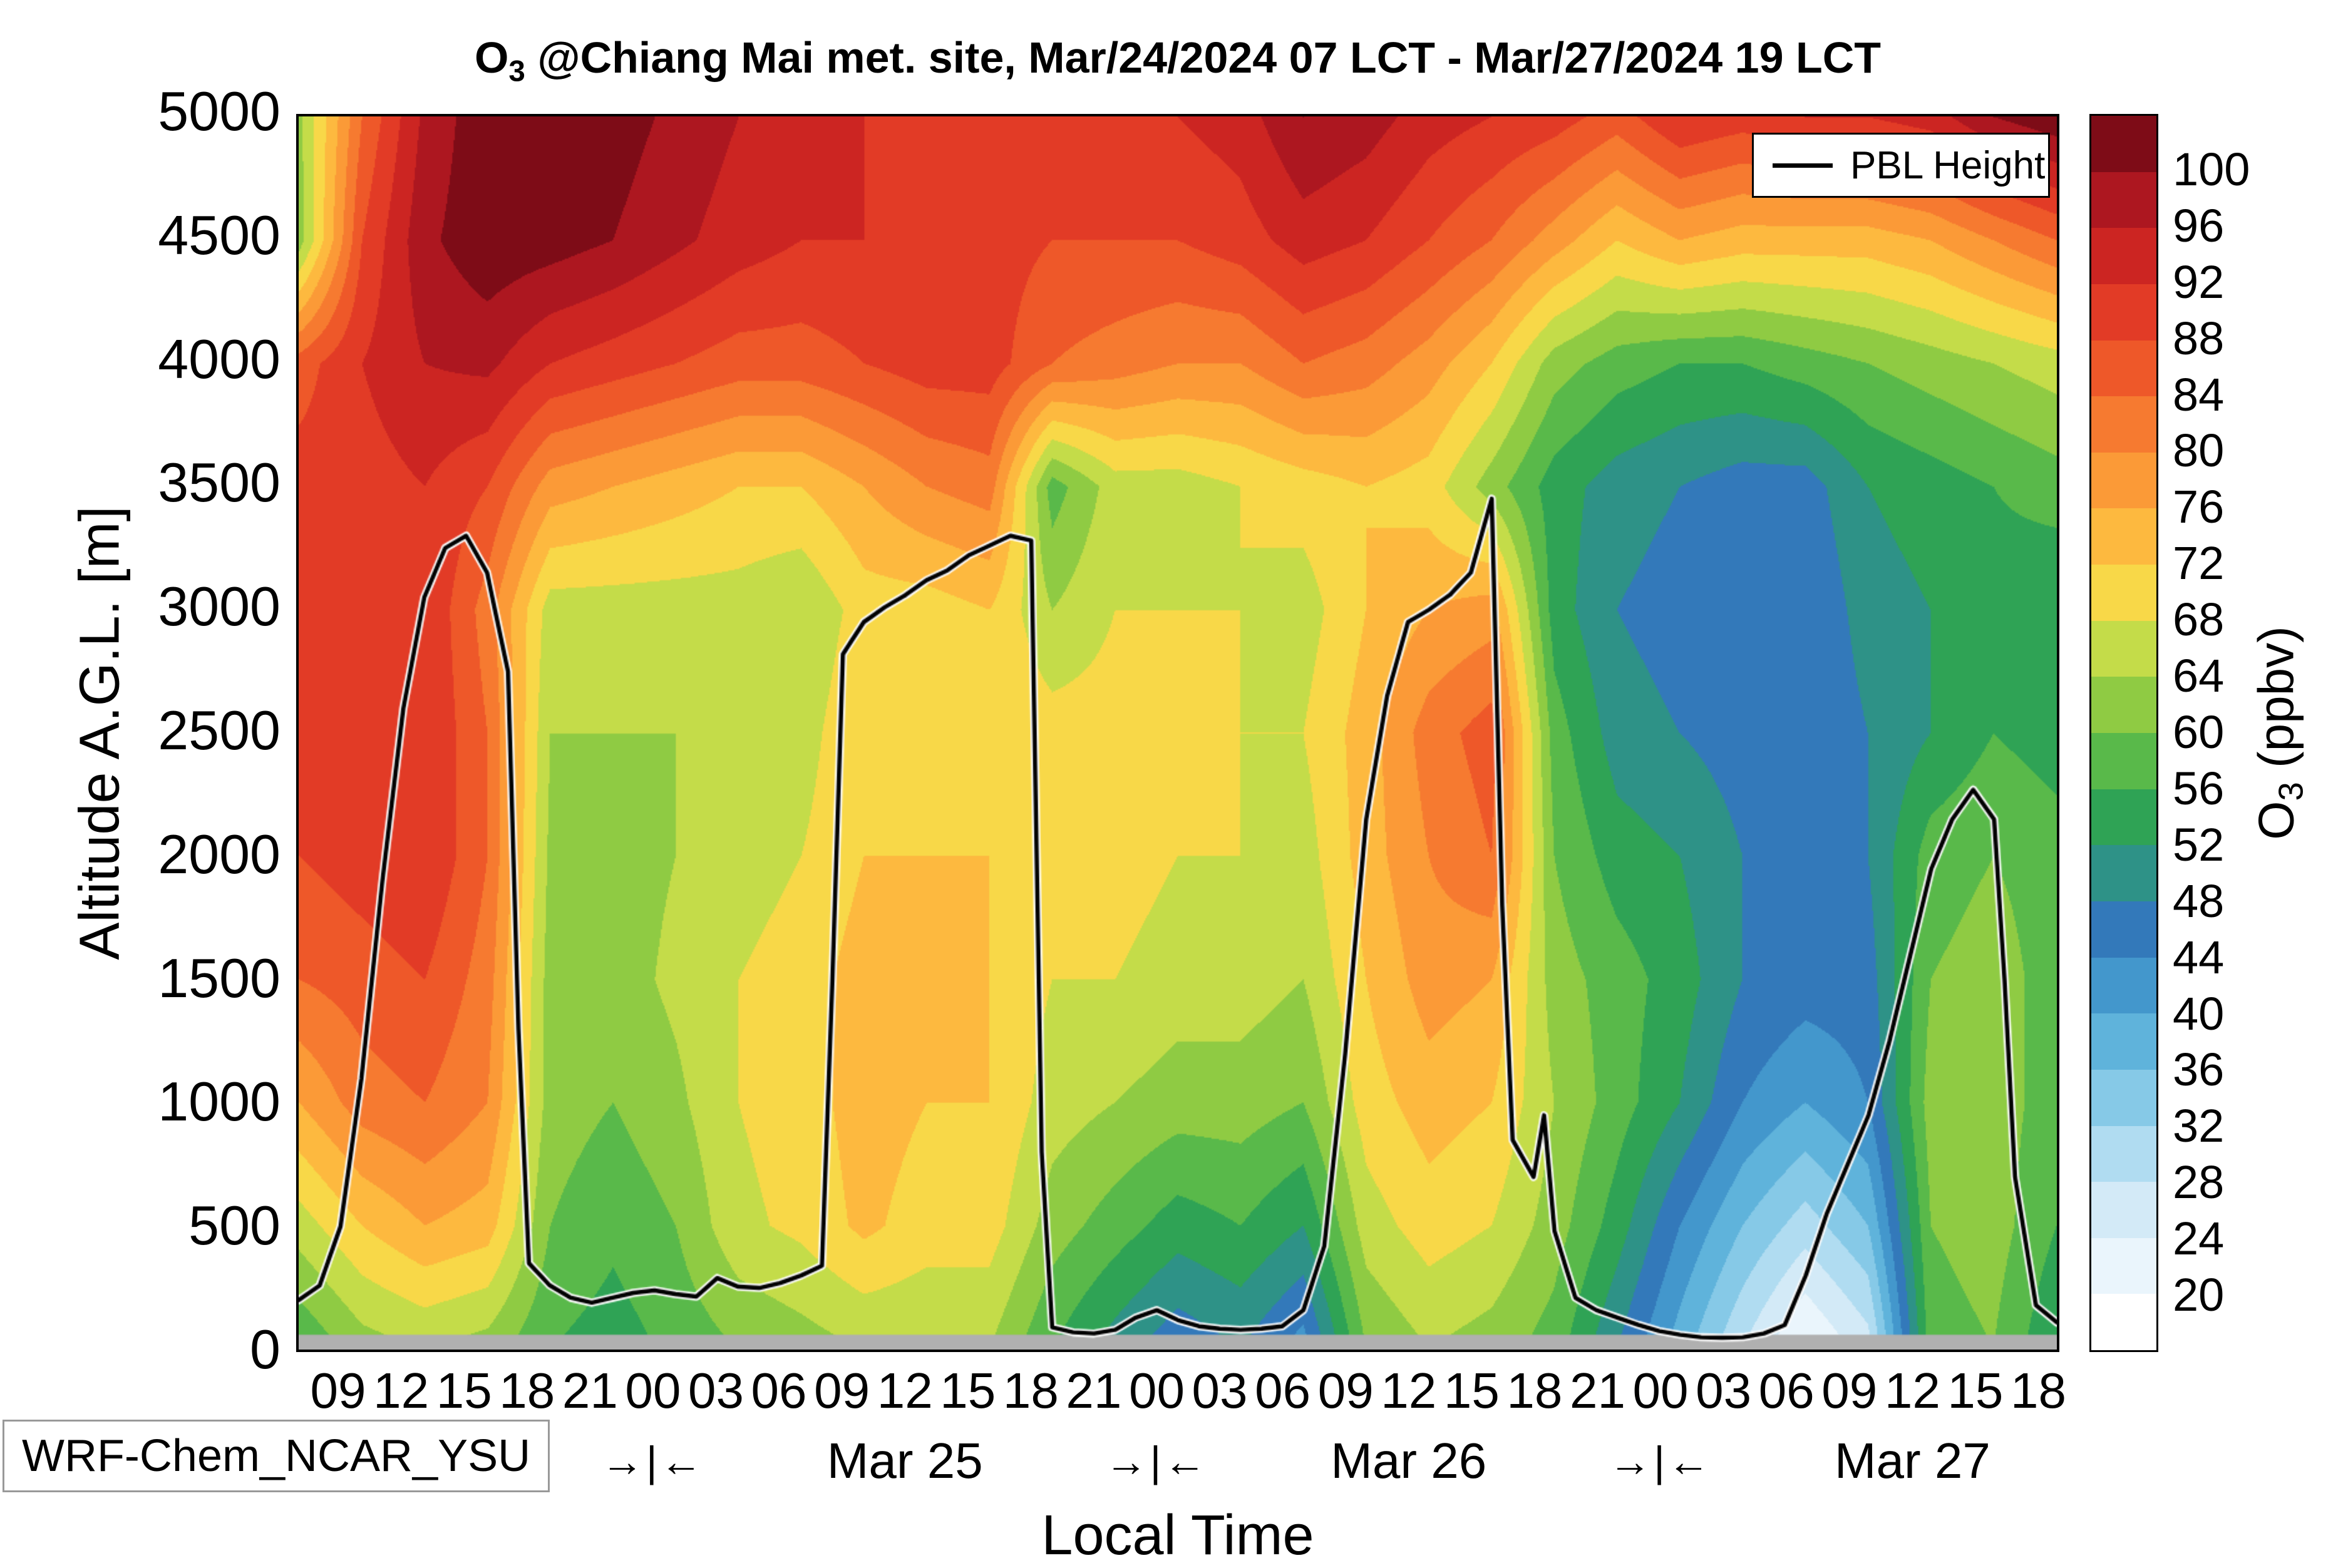 Image resolution: width=2348 pixels, height=1568 pixels. What do you see at coordinates (2199, 563) in the screenshot?
I see `colorbar-tick-label: 72` at bounding box center [2199, 563].